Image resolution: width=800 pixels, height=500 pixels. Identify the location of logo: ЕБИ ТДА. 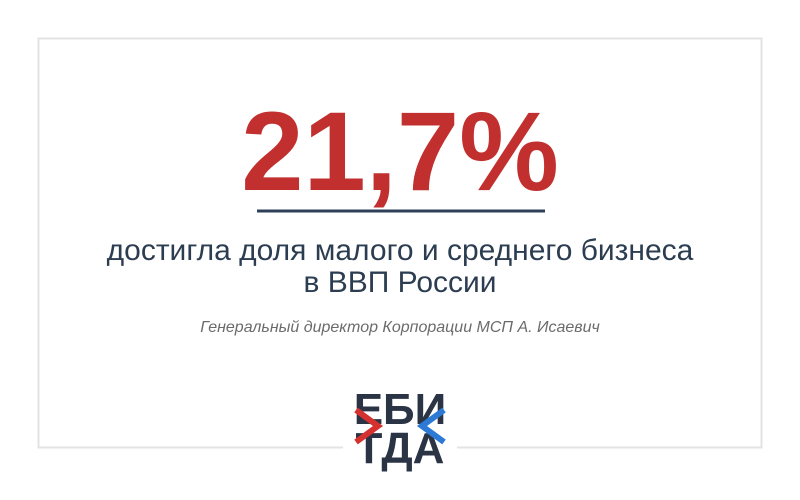
(400, 429).